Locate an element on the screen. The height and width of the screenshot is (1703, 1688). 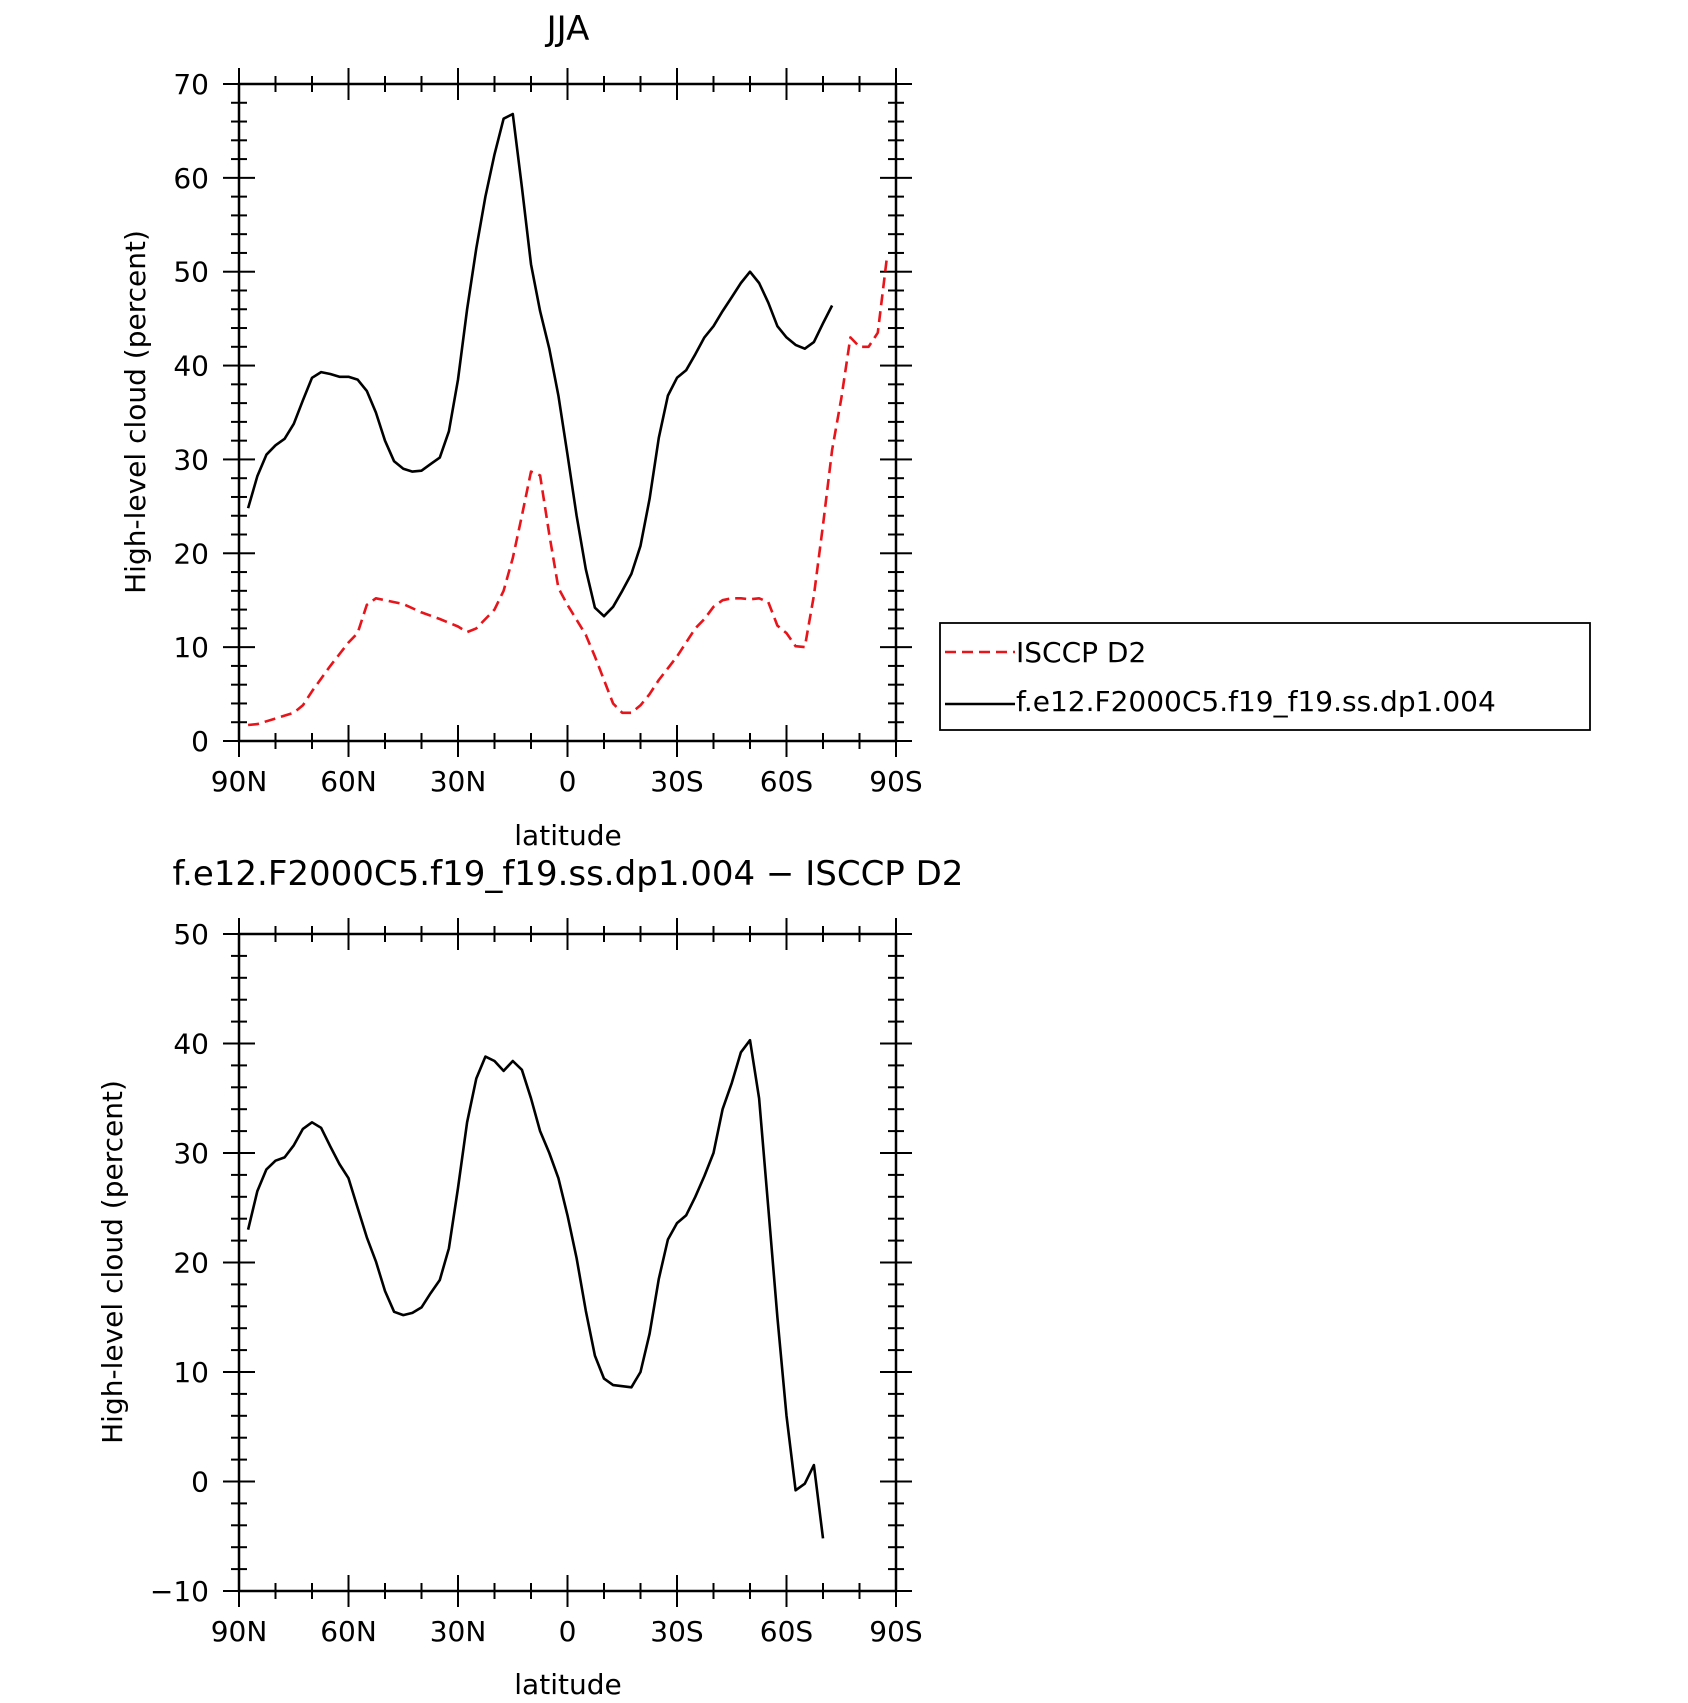
bottom-series-lines is located at coordinates (535, 1288).